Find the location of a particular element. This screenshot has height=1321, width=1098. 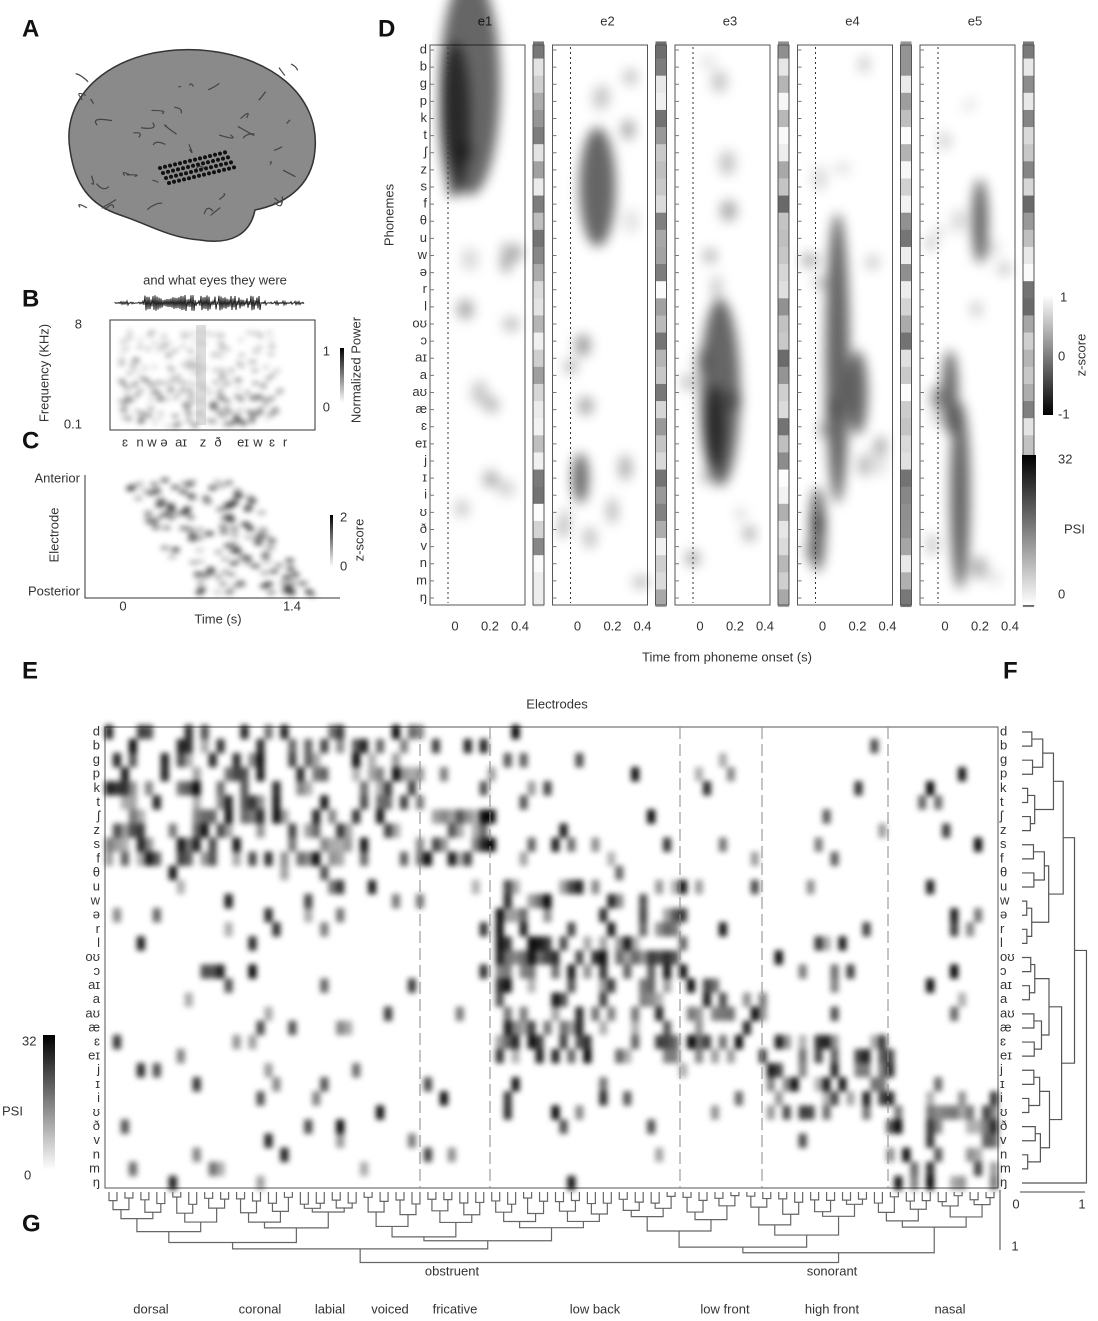

panel-label: D is located at coordinates (386, 28).